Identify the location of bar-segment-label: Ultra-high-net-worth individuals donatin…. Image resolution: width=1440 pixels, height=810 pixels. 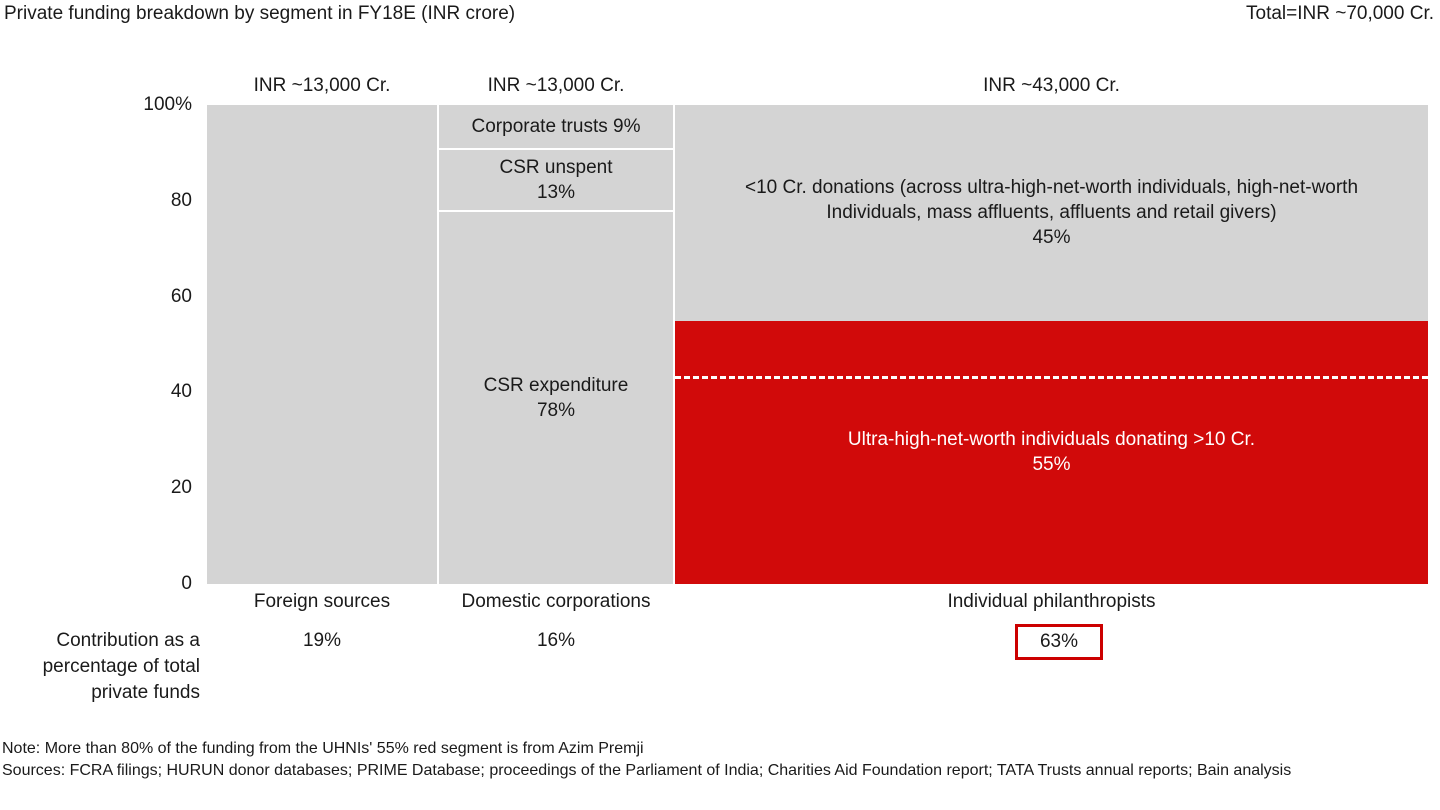
(1051, 452).